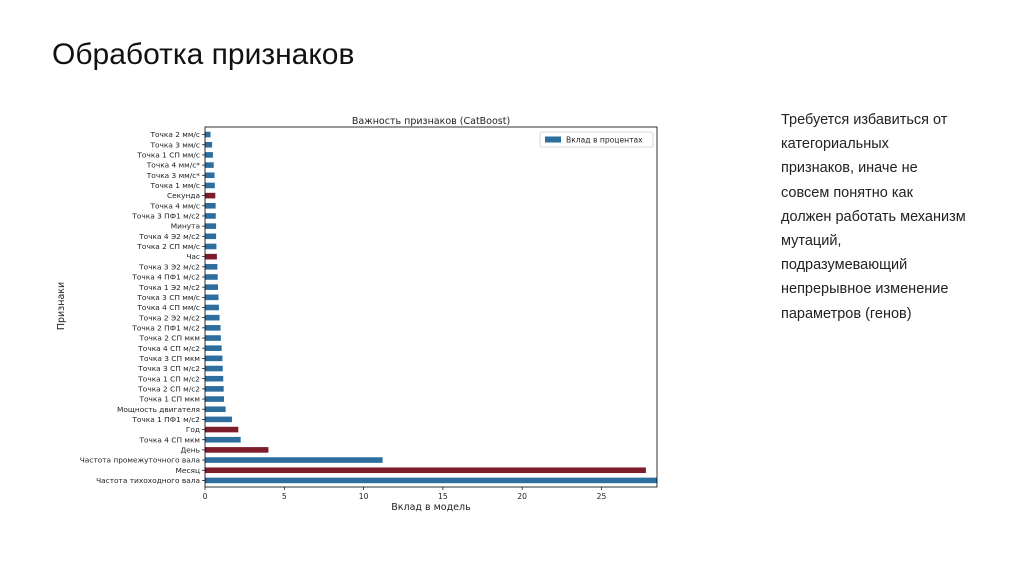 Image resolution: width=1024 pixels, height=574 pixels. I want to click on legend-box, so click(596, 139).